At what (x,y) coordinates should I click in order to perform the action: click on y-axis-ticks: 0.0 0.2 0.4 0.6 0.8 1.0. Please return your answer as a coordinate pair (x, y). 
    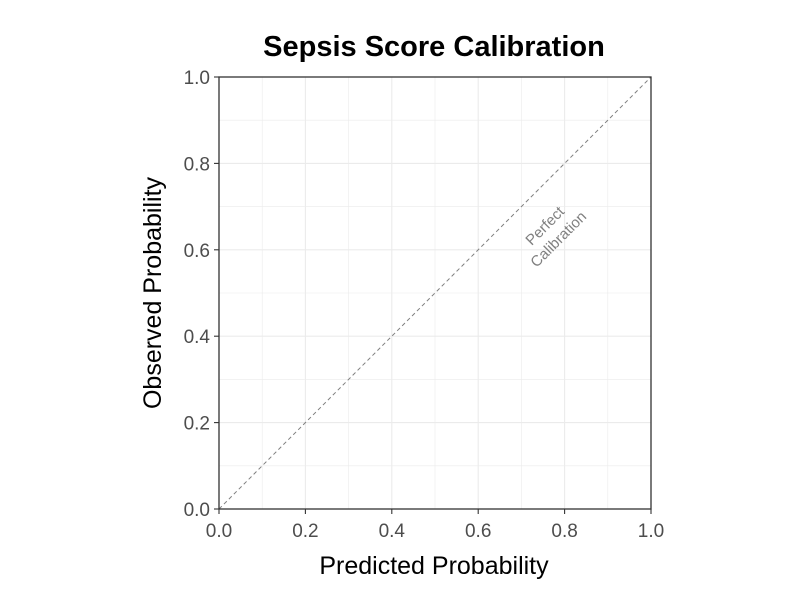
    Looking at the image, I should click on (201, 294).